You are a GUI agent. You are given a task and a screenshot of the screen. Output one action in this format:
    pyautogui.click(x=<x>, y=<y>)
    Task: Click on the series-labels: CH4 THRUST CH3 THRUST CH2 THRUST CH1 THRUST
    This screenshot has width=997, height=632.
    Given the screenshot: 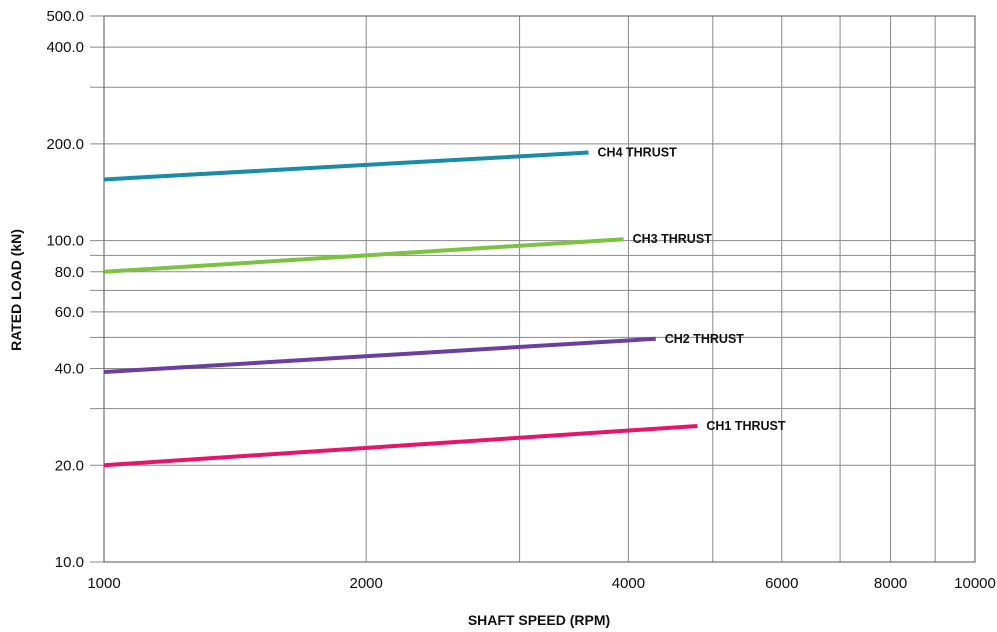 What is the action you would take?
    pyautogui.click(x=692, y=289)
    